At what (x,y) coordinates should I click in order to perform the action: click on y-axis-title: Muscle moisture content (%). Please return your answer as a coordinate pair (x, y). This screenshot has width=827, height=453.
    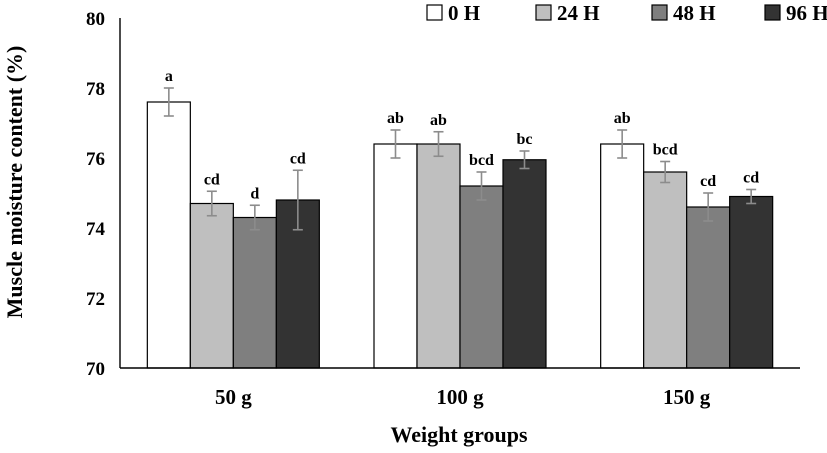
    Looking at the image, I should click on (14, 182).